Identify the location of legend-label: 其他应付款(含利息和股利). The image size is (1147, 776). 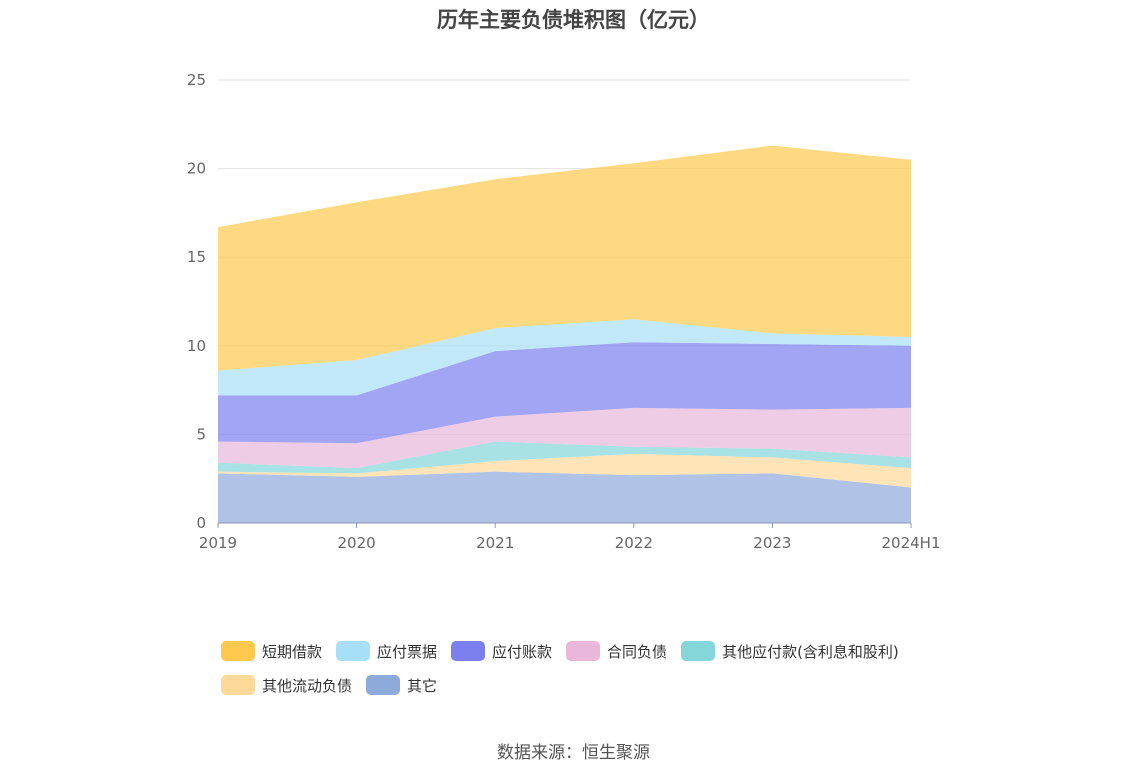
(810, 651).